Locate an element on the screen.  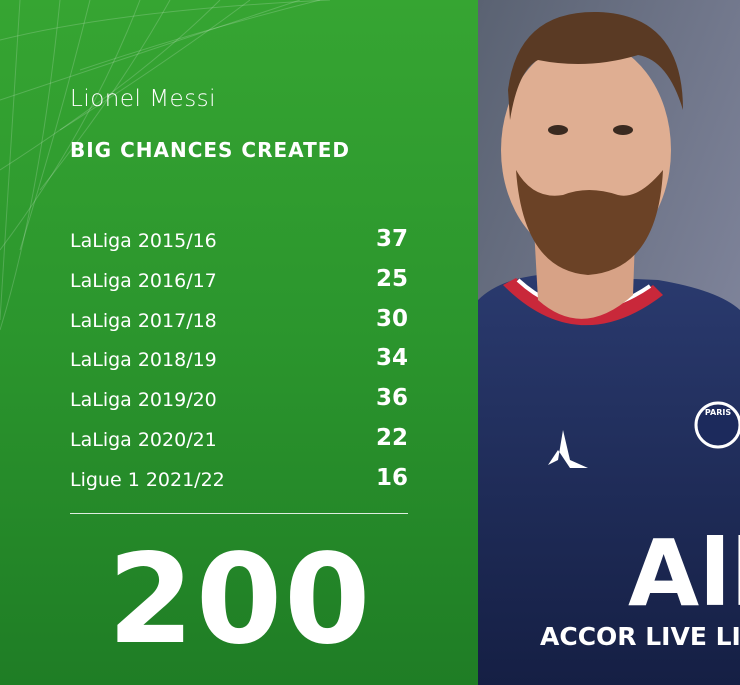
season-row: LaLiga 2017/18 30 is located at coordinates (239, 324).